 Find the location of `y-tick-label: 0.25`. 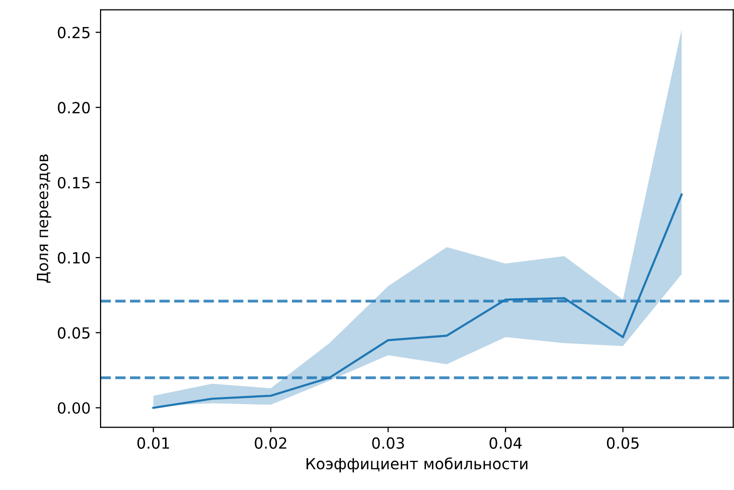

y-tick-label: 0.25 is located at coordinates (74, 32).